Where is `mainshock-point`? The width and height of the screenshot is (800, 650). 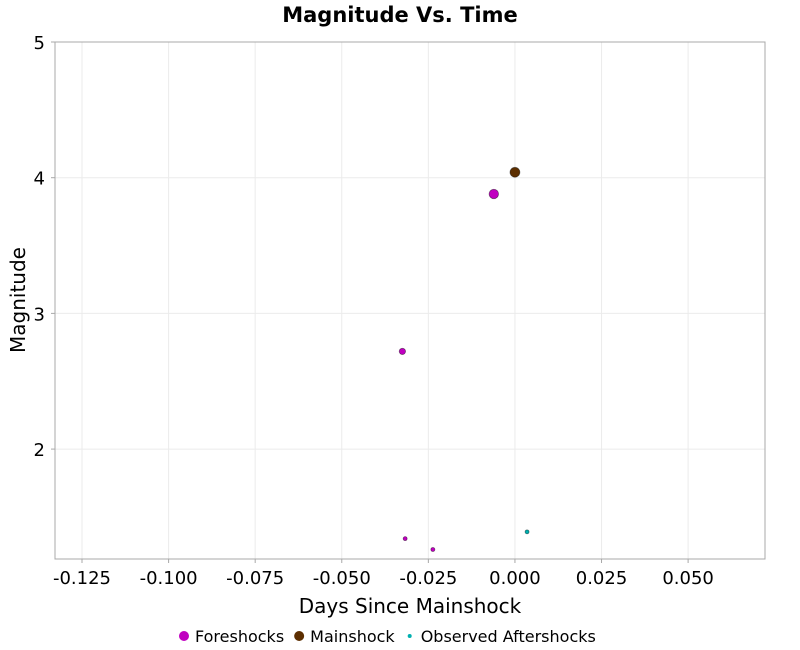
mainshock-point is located at coordinates (515, 172).